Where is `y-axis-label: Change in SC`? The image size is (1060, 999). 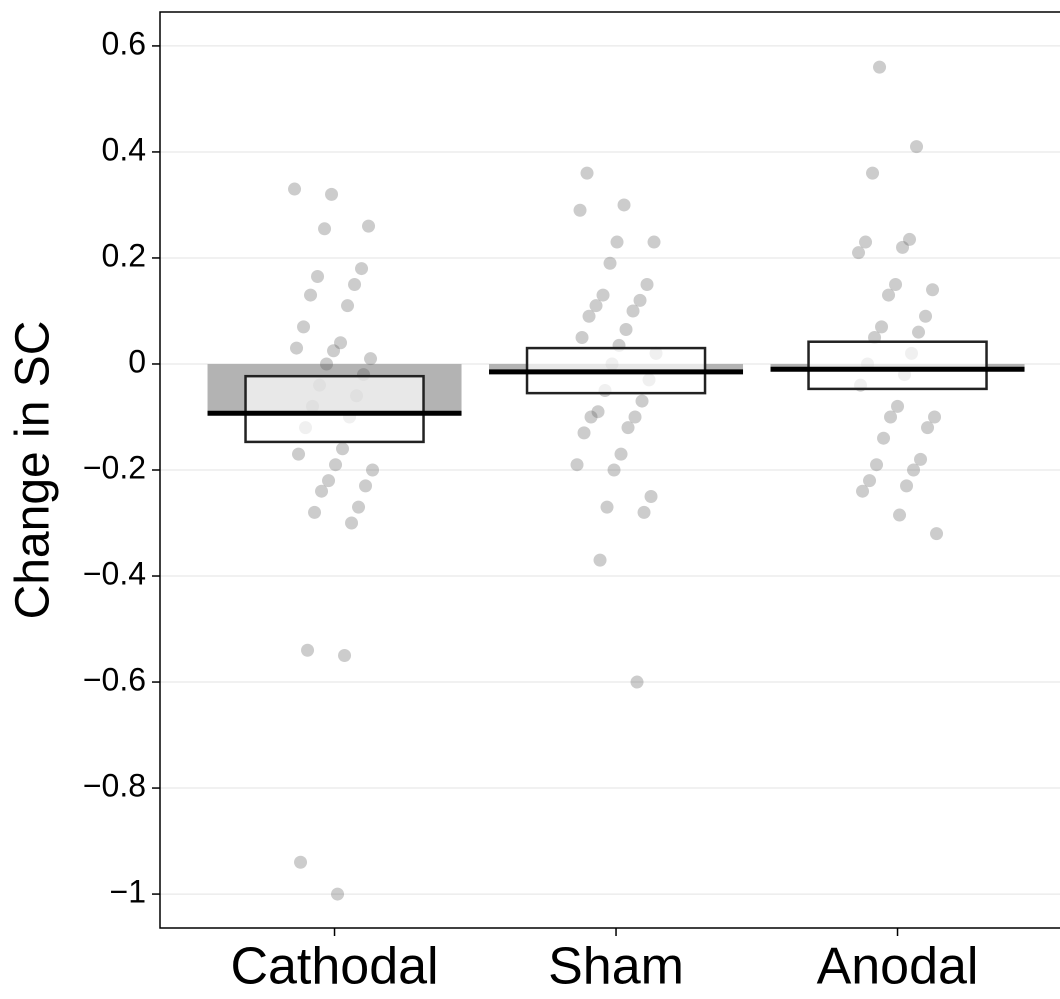 y-axis-label: Change in SC is located at coordinates (33, 470).